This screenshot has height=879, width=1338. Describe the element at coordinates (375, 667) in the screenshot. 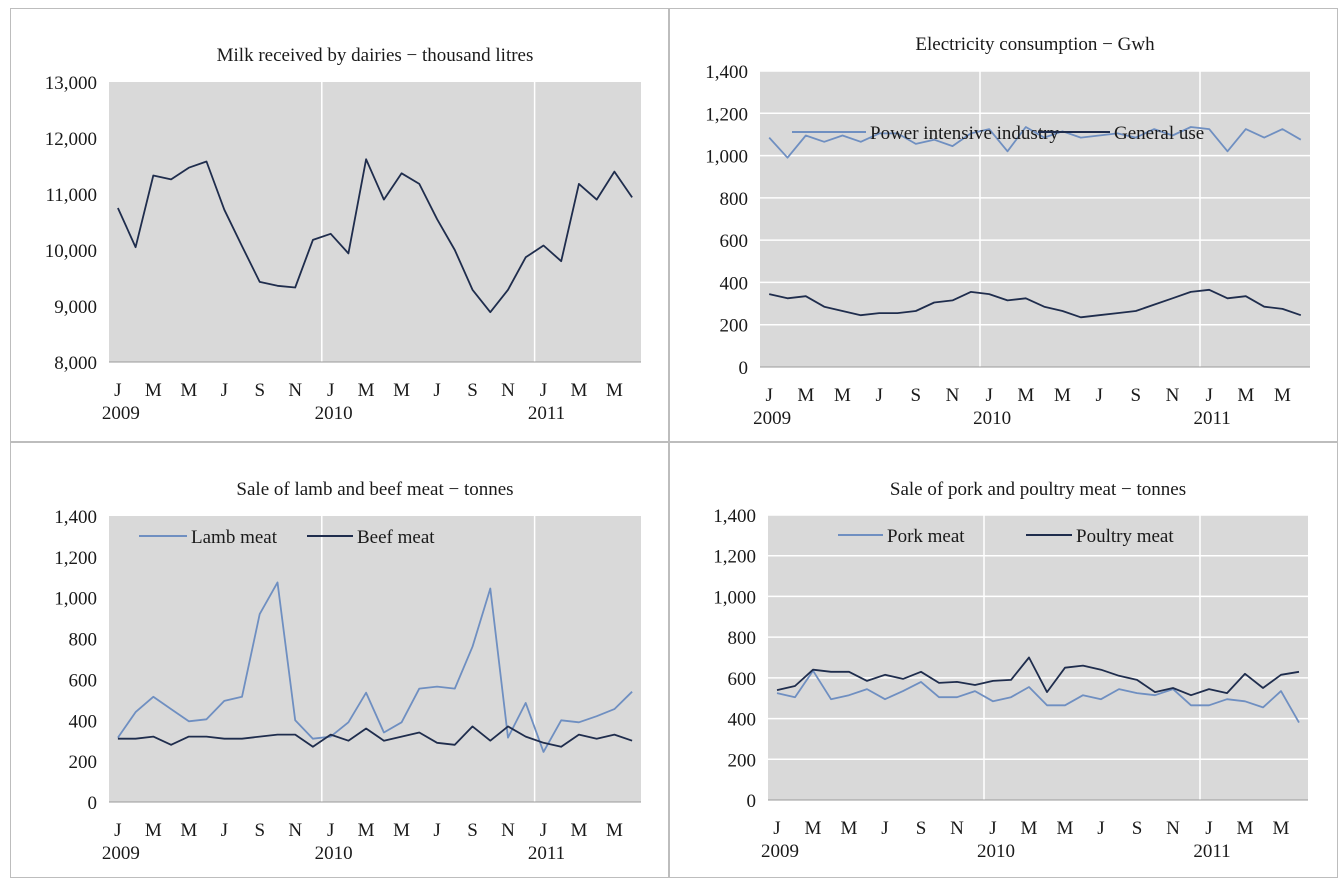

I see `series-line-lamb-meat` at that location.